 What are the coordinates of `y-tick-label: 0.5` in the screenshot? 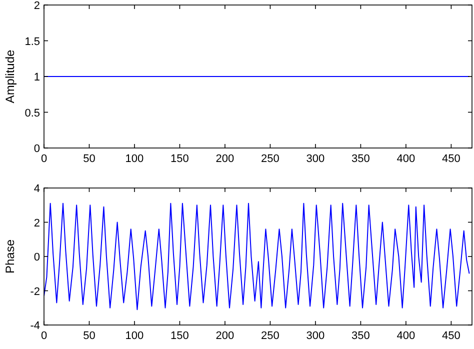 It's located at (32, 113).